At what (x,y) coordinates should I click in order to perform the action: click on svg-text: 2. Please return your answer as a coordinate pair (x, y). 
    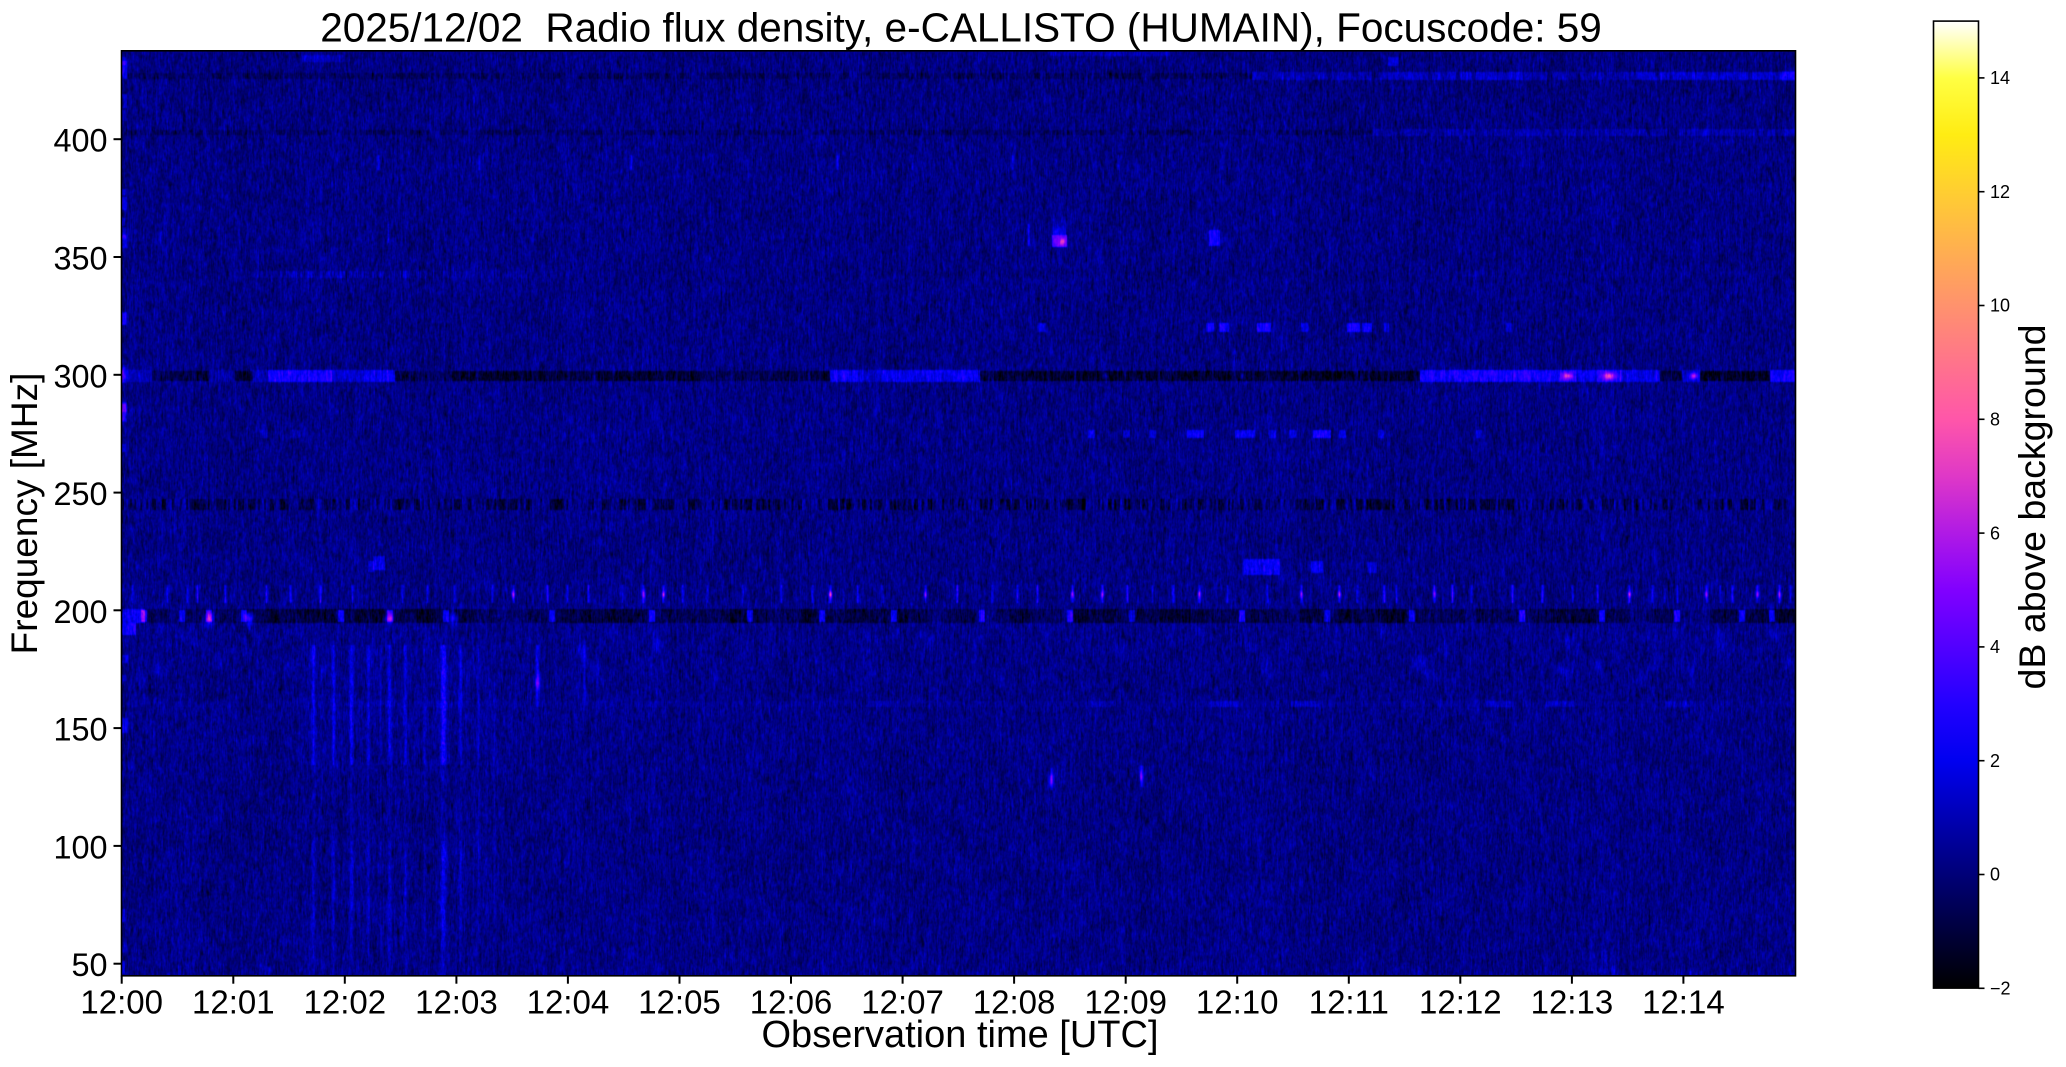
    Looking at the image, I should click on (1995, 761).